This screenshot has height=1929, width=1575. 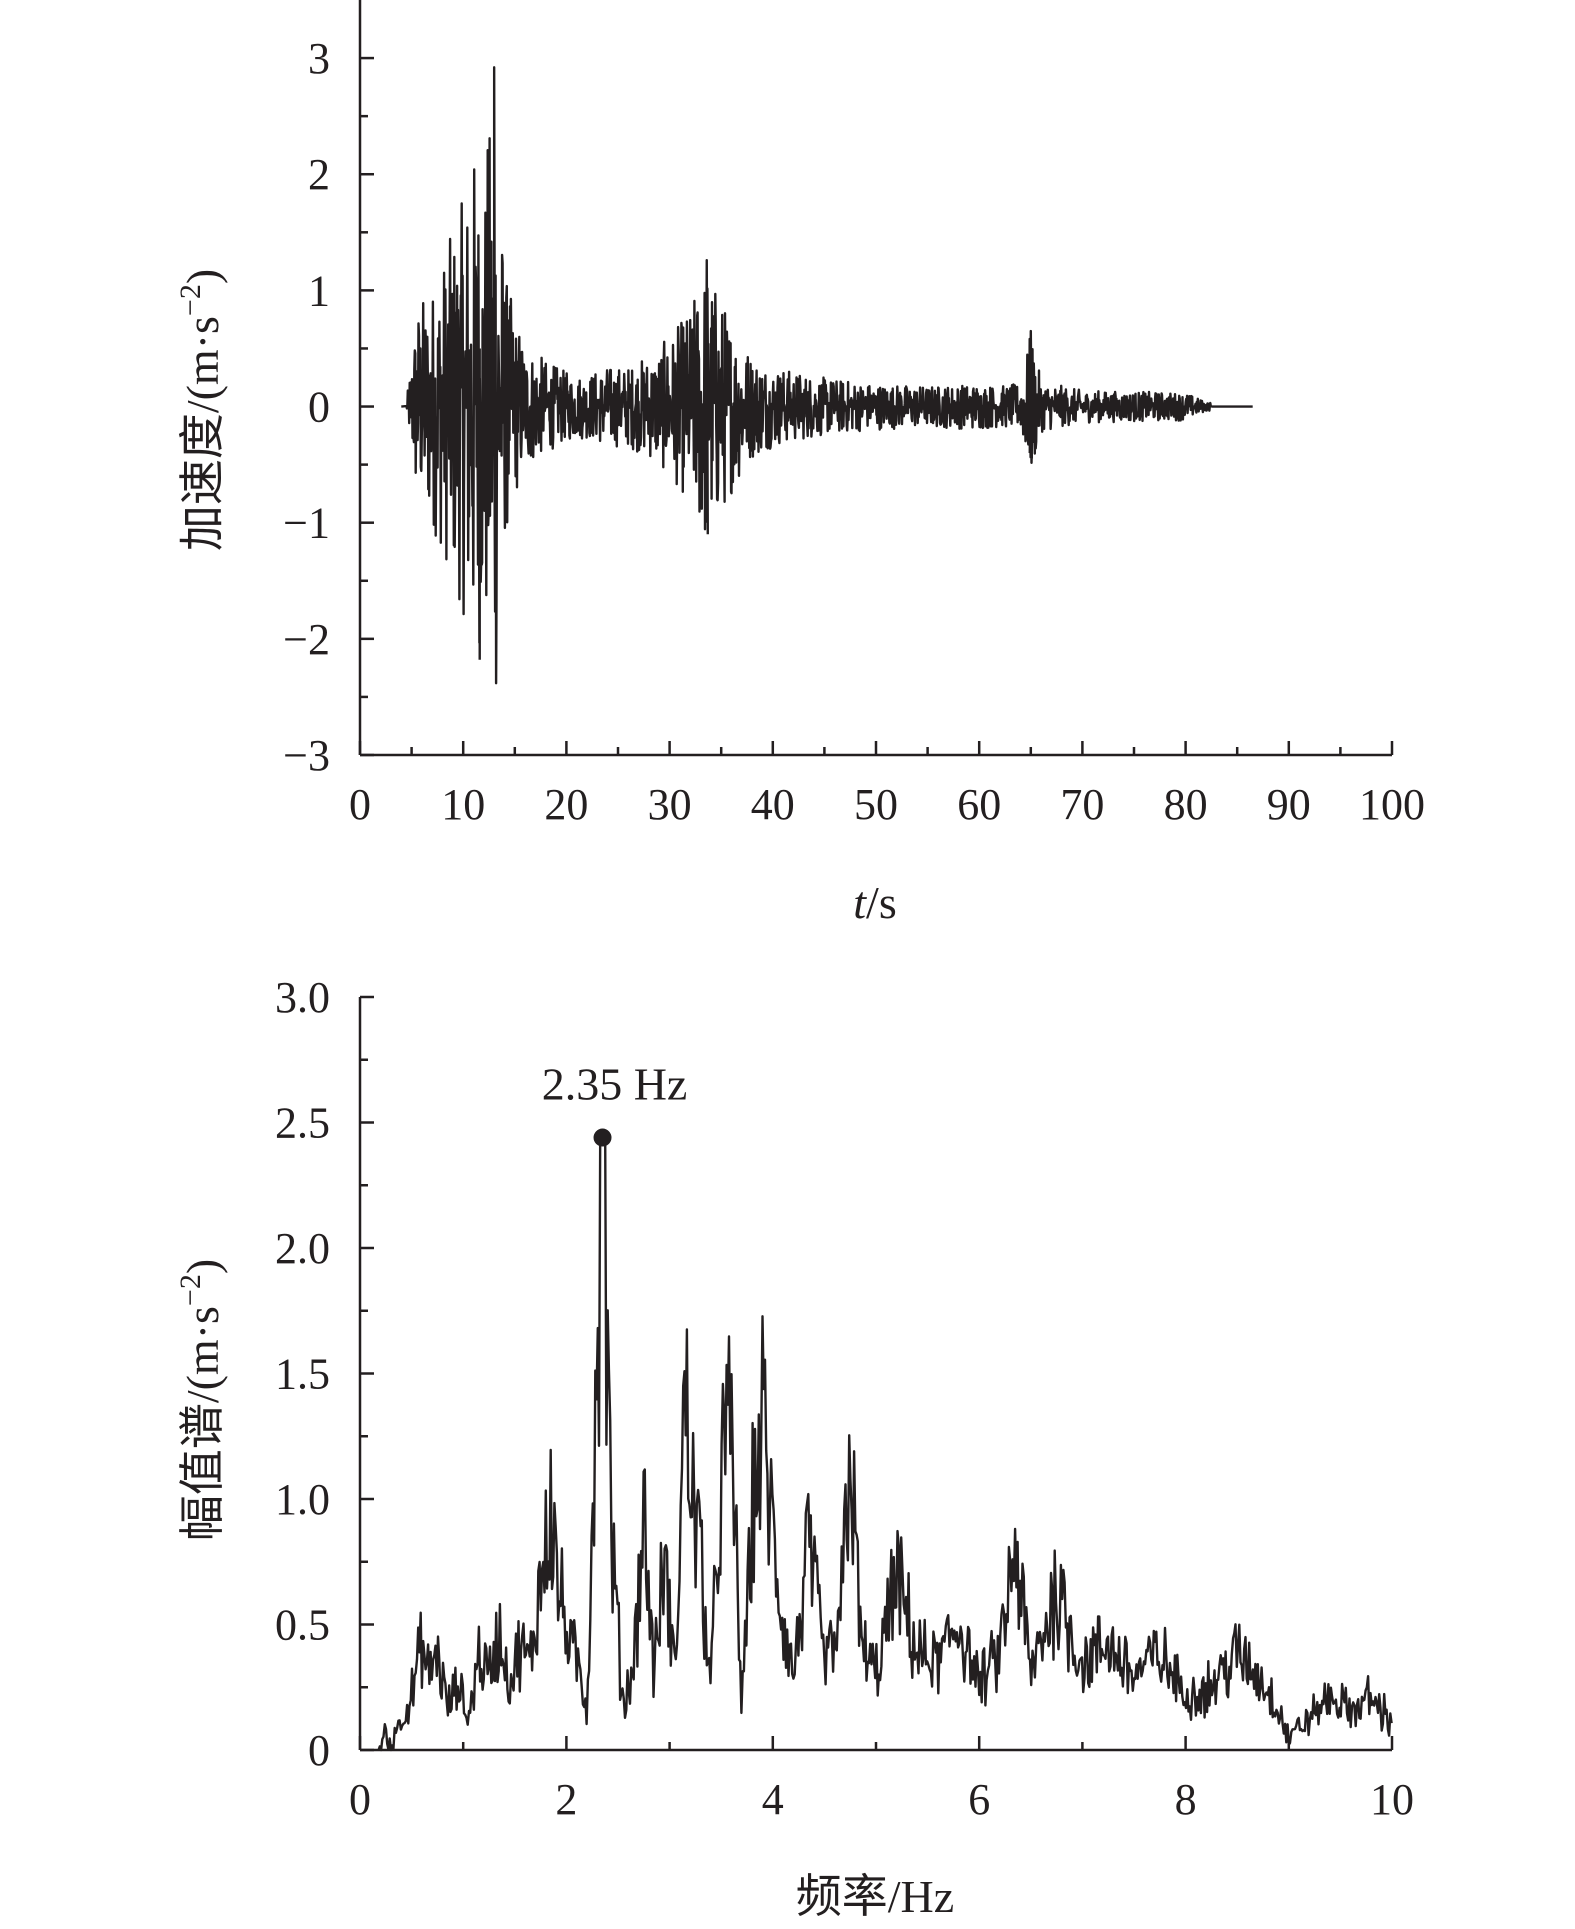 I want to click on y-tick-label: 1.5, so click(x=302, y=1374).